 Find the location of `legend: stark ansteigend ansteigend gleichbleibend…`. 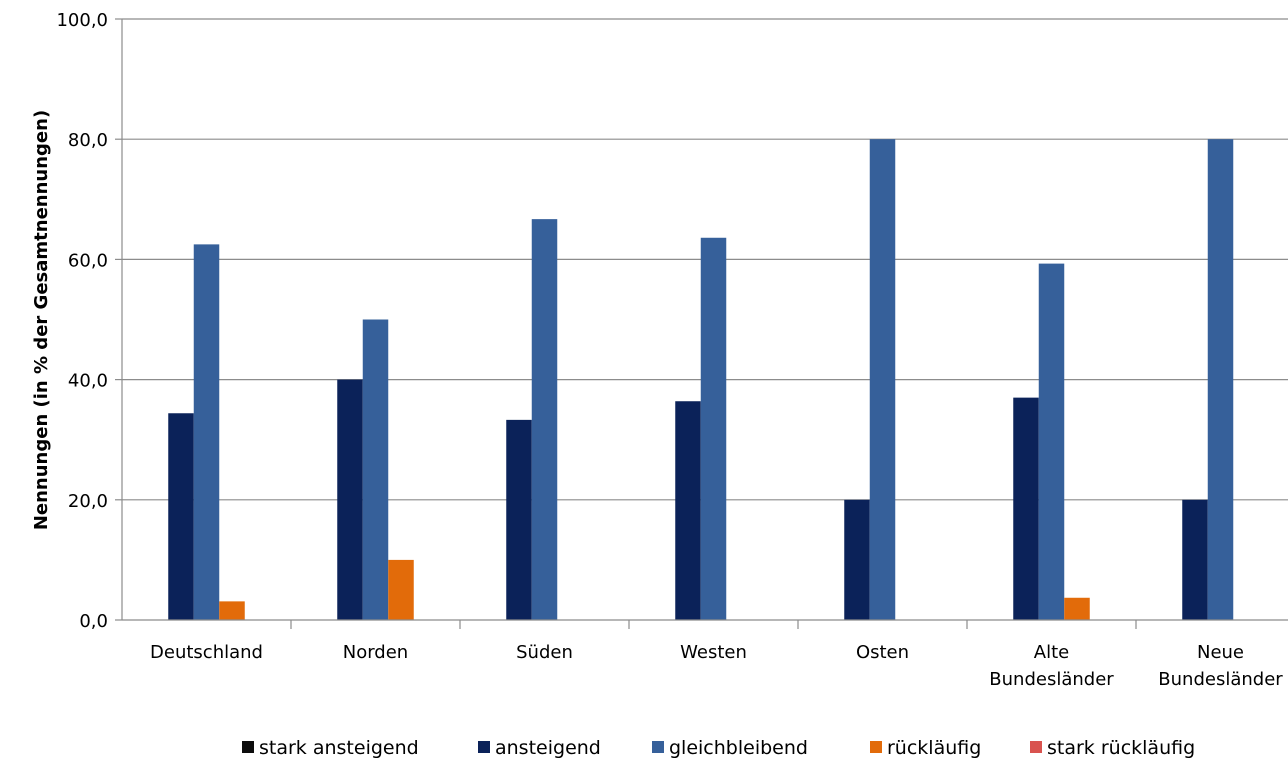

legend: stark ansteigend ansteigend gleichbleibend… is located at coordinates (718, 748).